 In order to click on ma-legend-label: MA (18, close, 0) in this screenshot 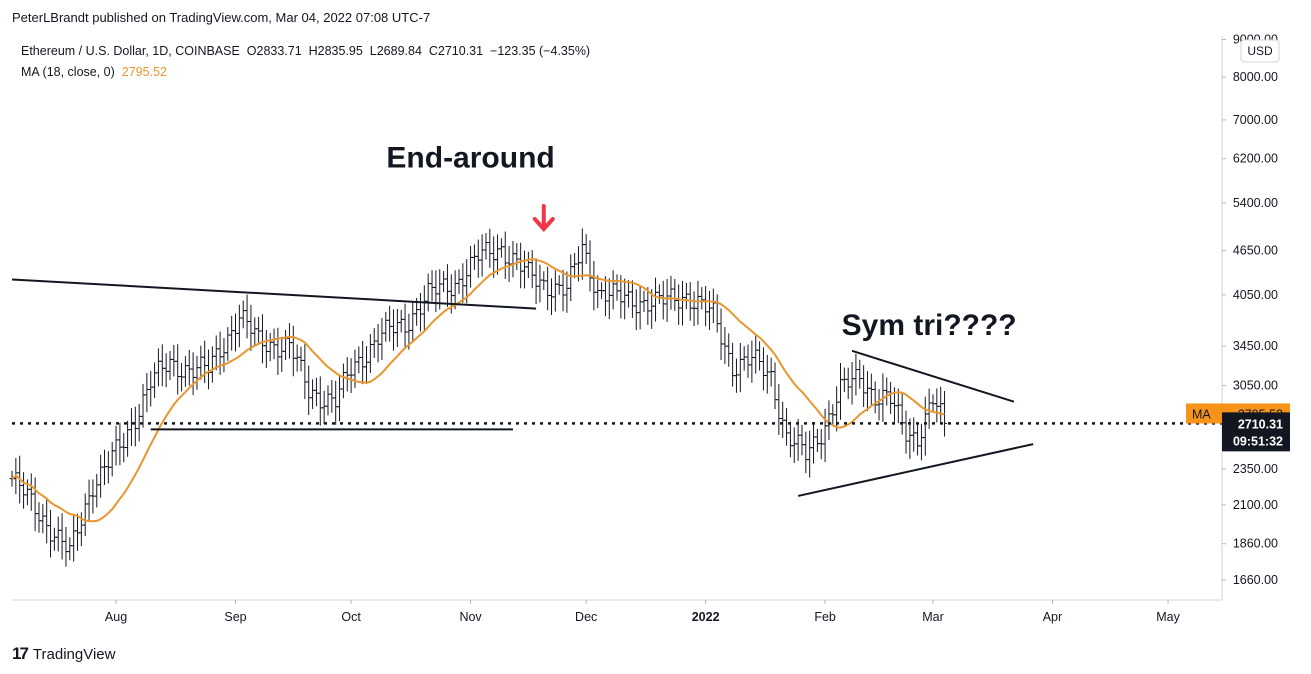, I will do `click(68, 72)`.